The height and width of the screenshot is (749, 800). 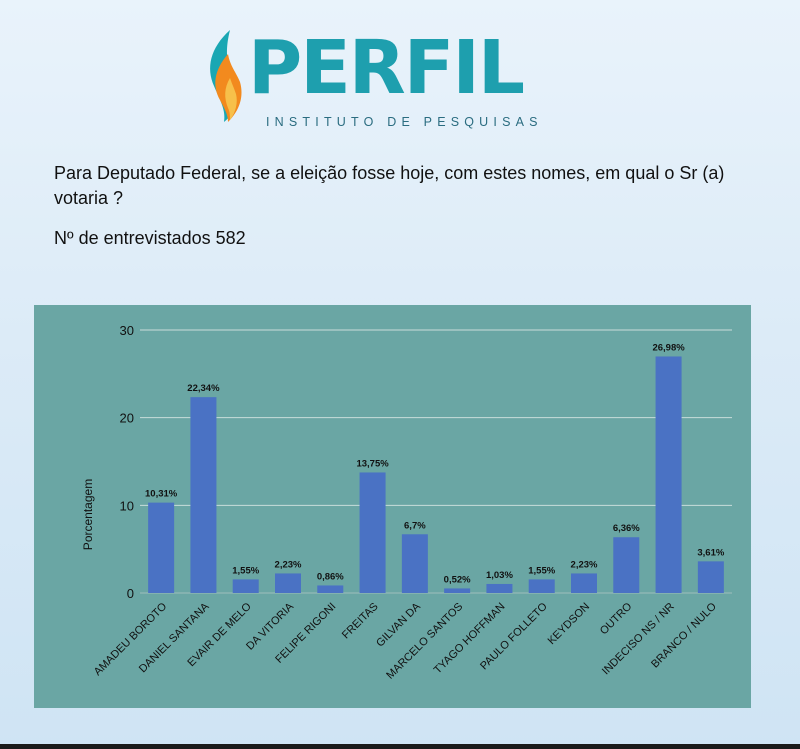 What do you see at coordinates (457, 579) in the screenshot?
I see `data-label: 0,52%` at bounding box center [457, 579].